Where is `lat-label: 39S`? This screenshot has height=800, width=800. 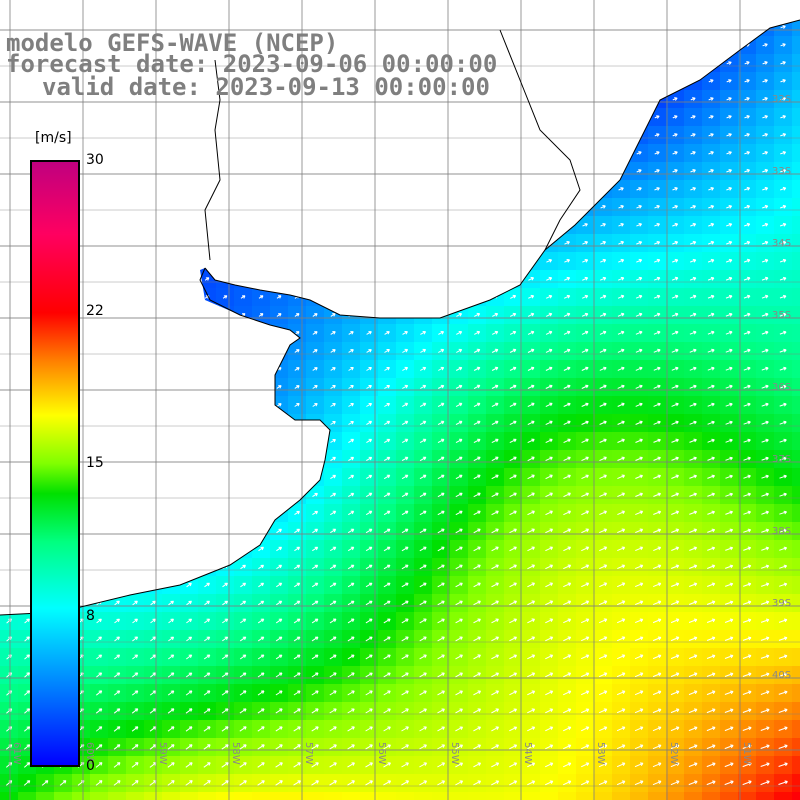
lat-label: 39S is located at coordinates (781, 603).